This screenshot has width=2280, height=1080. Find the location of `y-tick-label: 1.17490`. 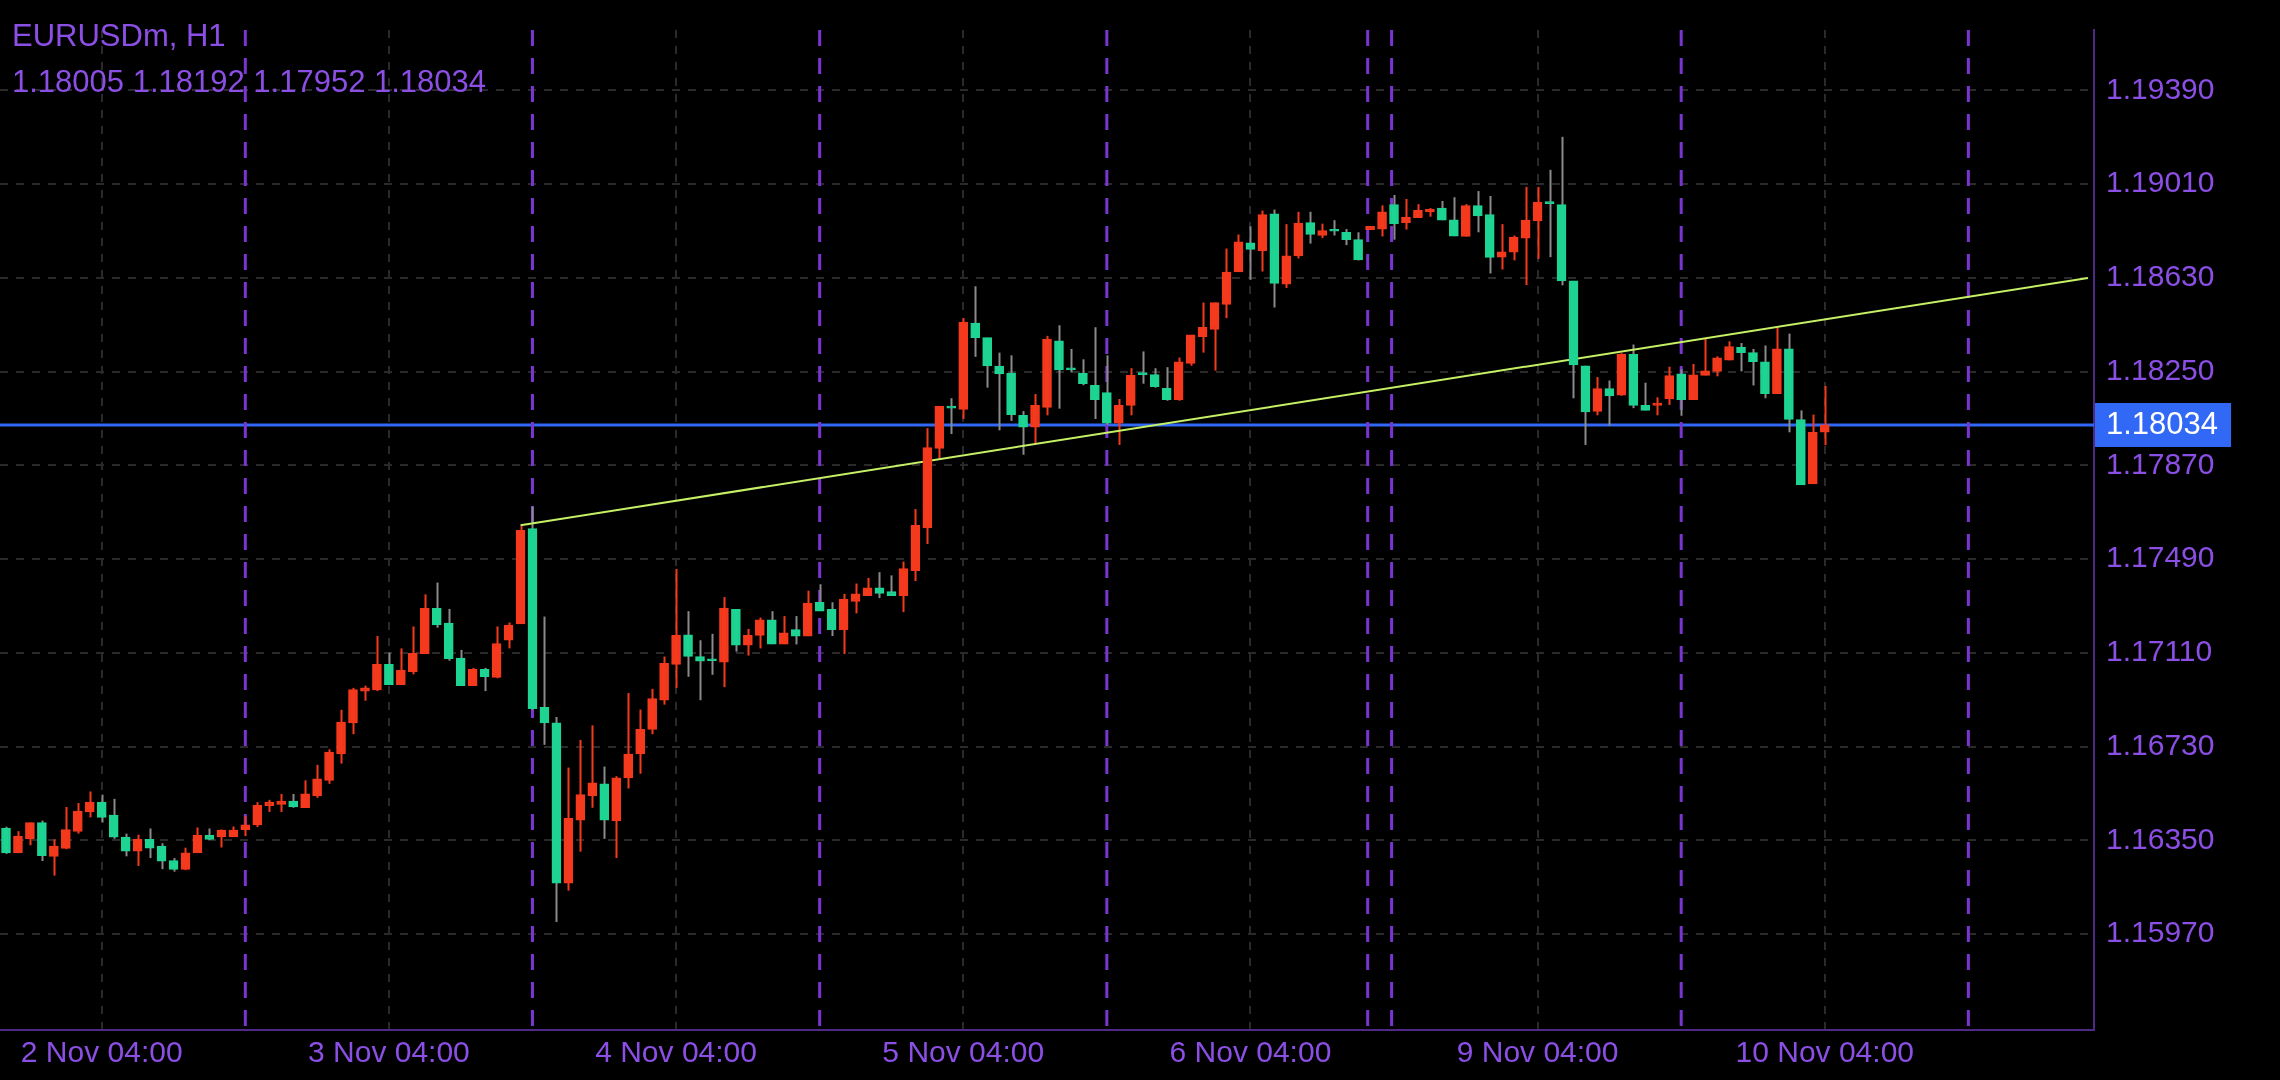

y-tick-label: 1.17490 is located at coordinates (2160, 557).